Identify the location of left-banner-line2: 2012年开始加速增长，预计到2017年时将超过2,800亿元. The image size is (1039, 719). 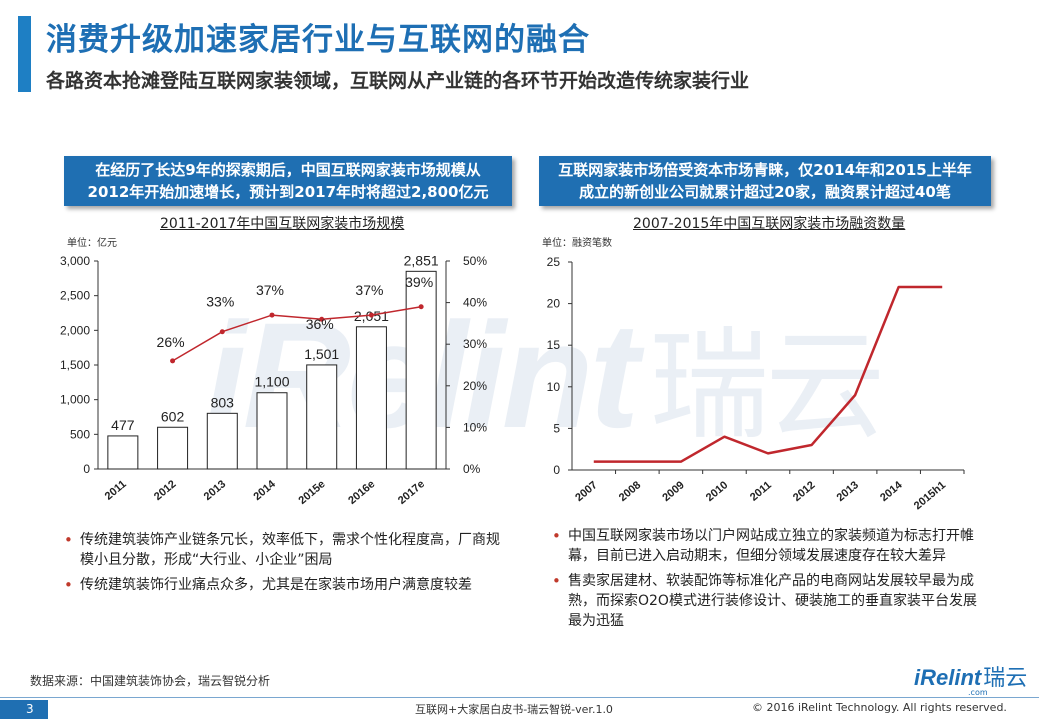
(288, 192).